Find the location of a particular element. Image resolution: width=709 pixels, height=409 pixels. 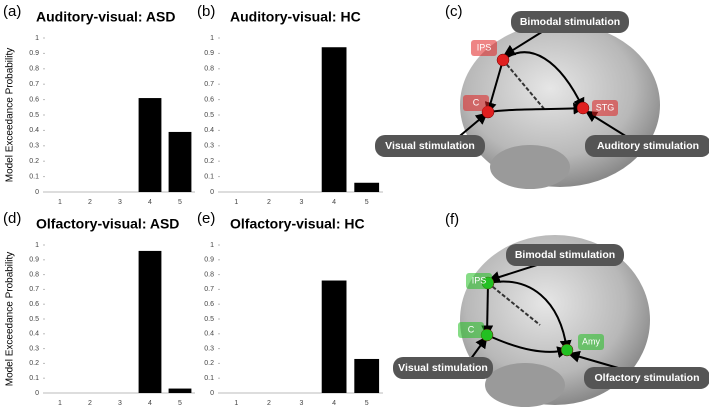

chart-title: Olfactory-visual: HC is located at coordinates (297, 224).